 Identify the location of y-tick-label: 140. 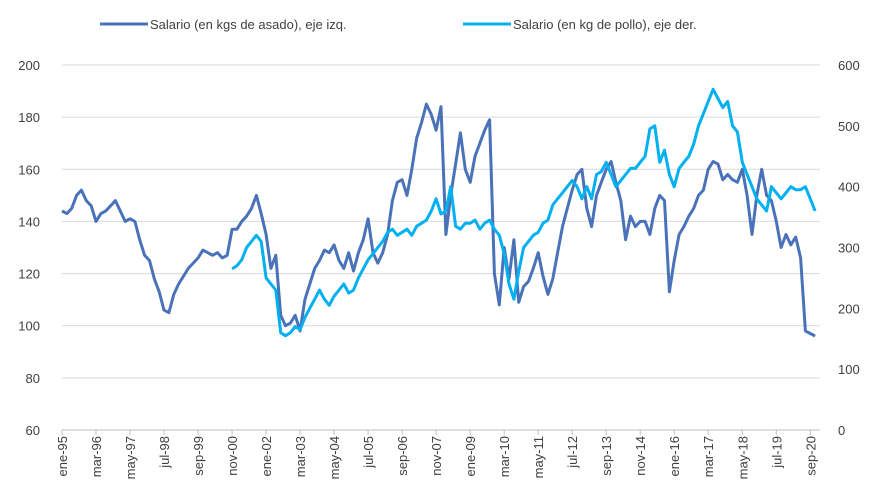
(29, 221).